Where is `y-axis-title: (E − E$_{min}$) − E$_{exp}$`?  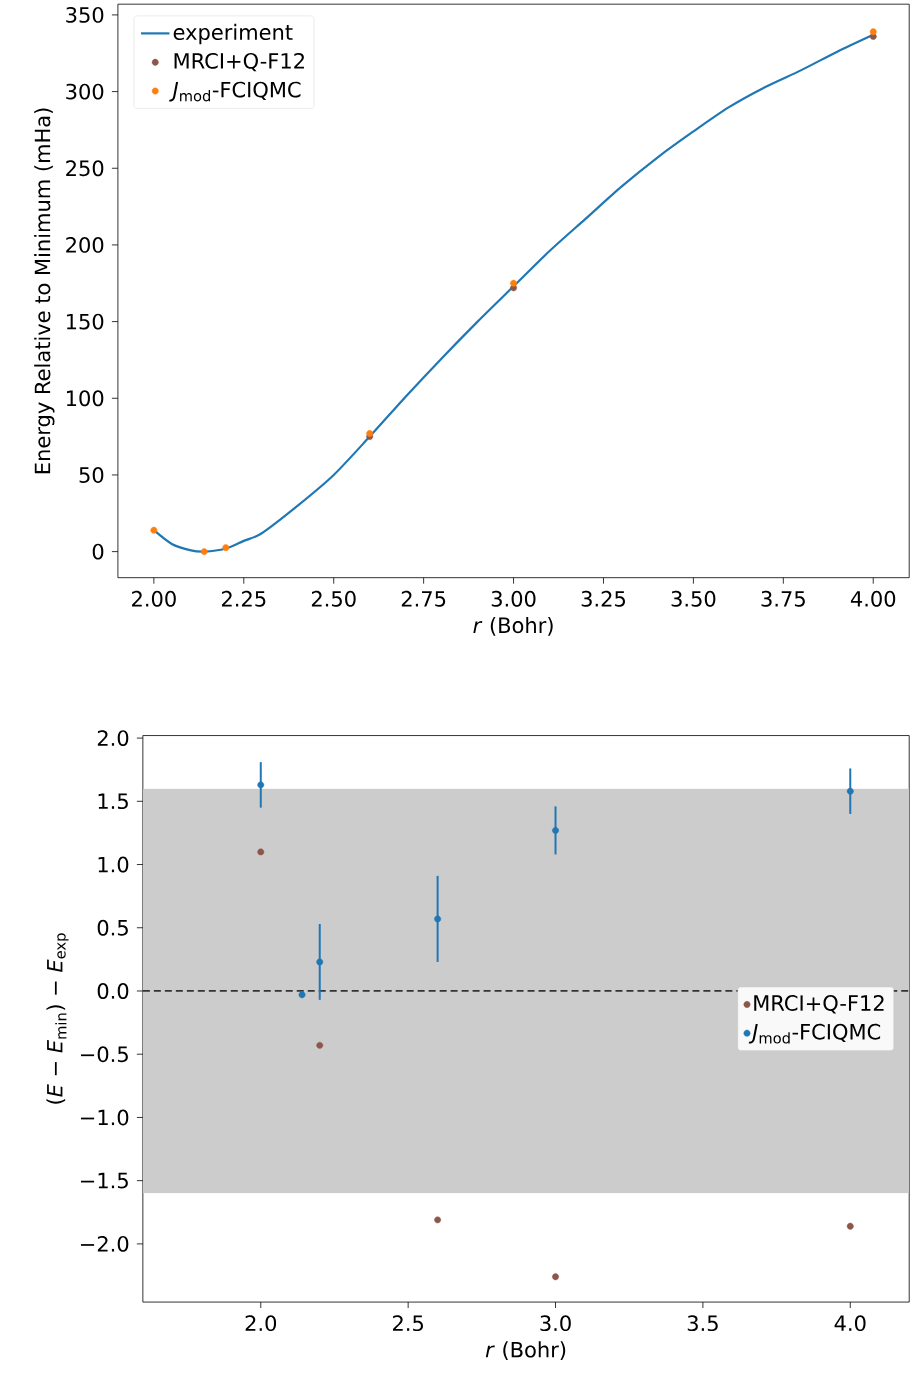 y-axis-title: (E − E$_{min}$) − E$_{exp}$ is located at coordinates (57, 1018).